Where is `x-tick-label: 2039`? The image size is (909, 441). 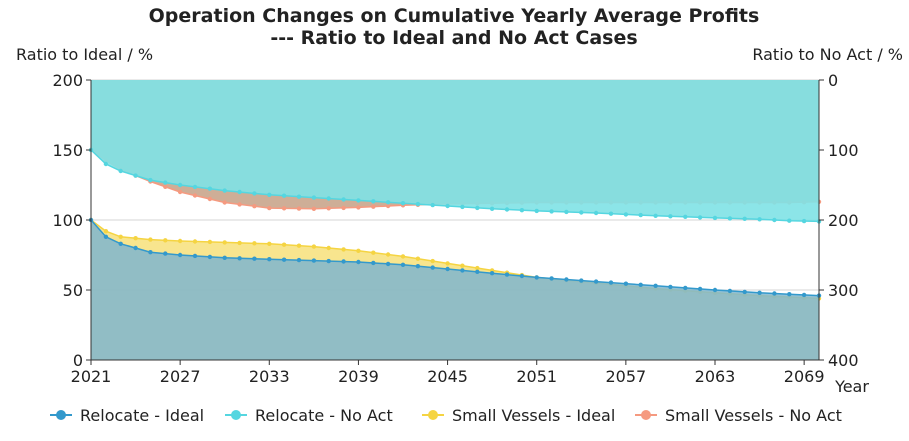 x-tick-label: 2039 is located at coordinates (358, 376).